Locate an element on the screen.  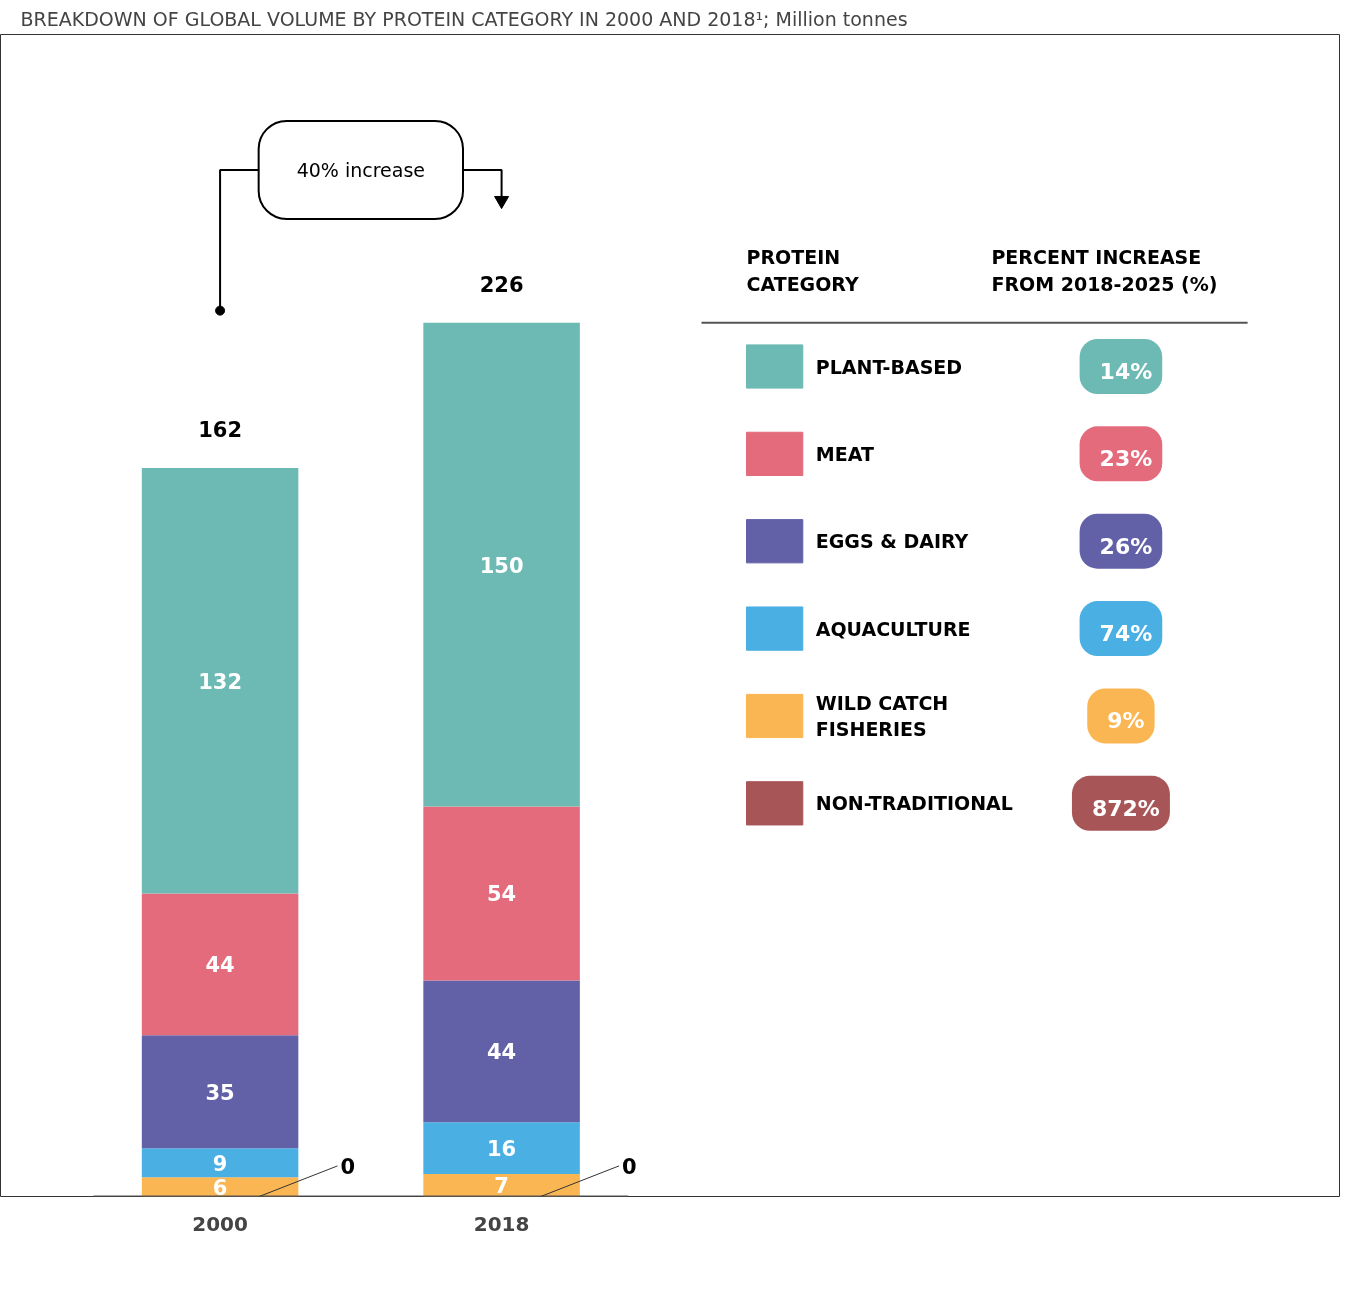
data-label: 132 is located at coordinates (220, 681).